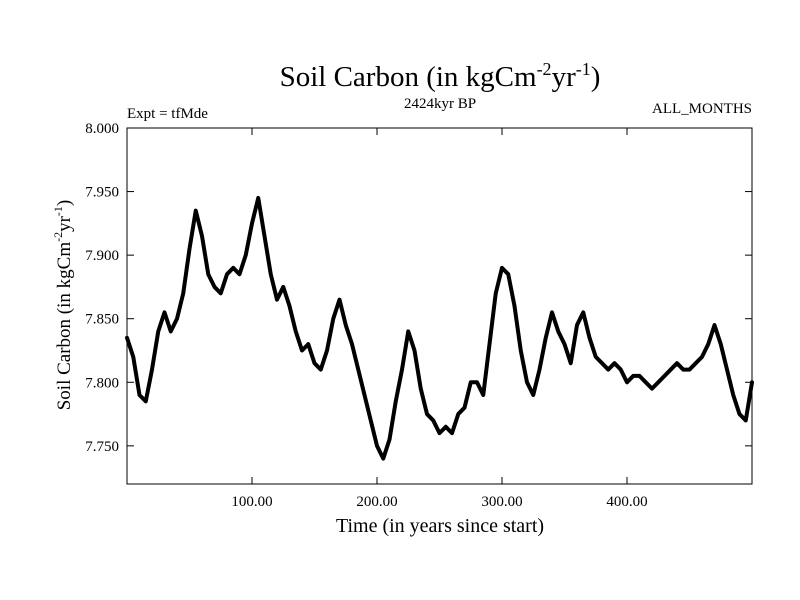 This screenshot has height=600, width=800. Describe the element at coordinates (102, 383) in the screenshot. I see `y-tick-label: 7.800` at that location.